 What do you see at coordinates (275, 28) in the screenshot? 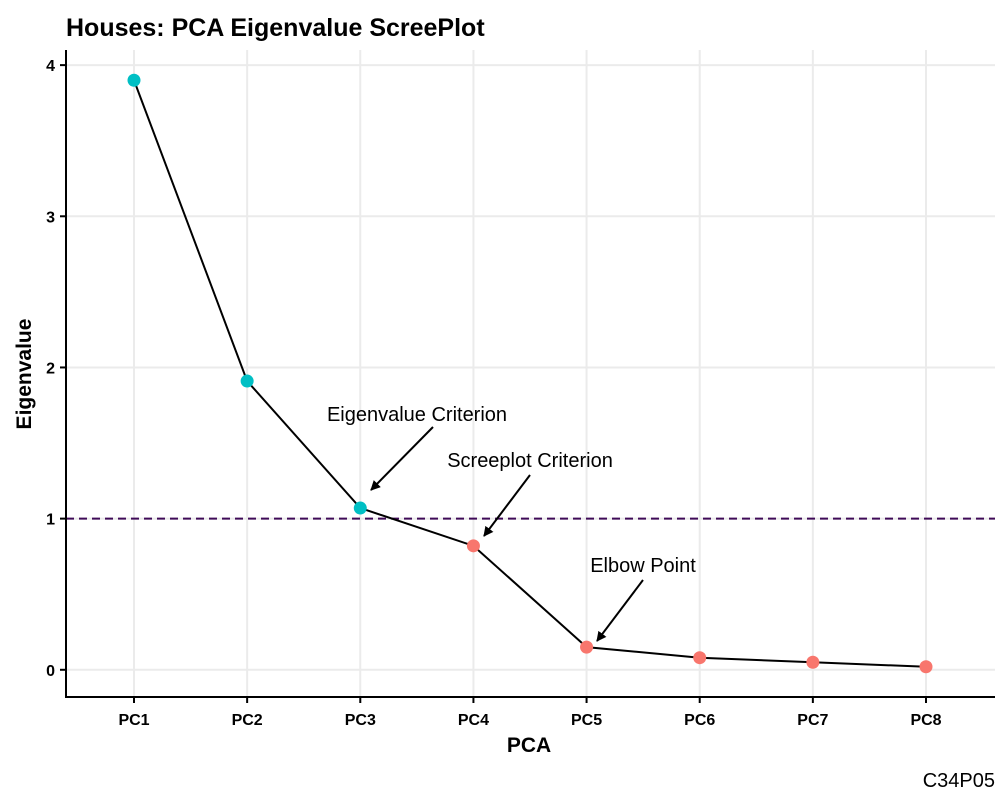
I see `chart-title: Houses: PCA Eigenvalue ScreePlot` at bounding box center [275, 28].